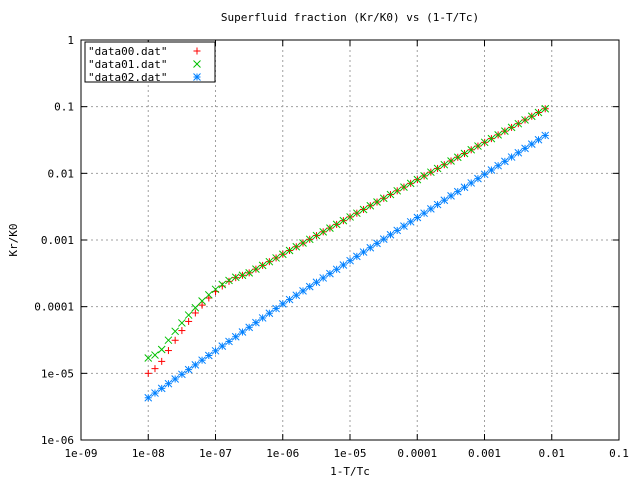  I want to click on y-tick-label: 0.1, so click(64, 107).